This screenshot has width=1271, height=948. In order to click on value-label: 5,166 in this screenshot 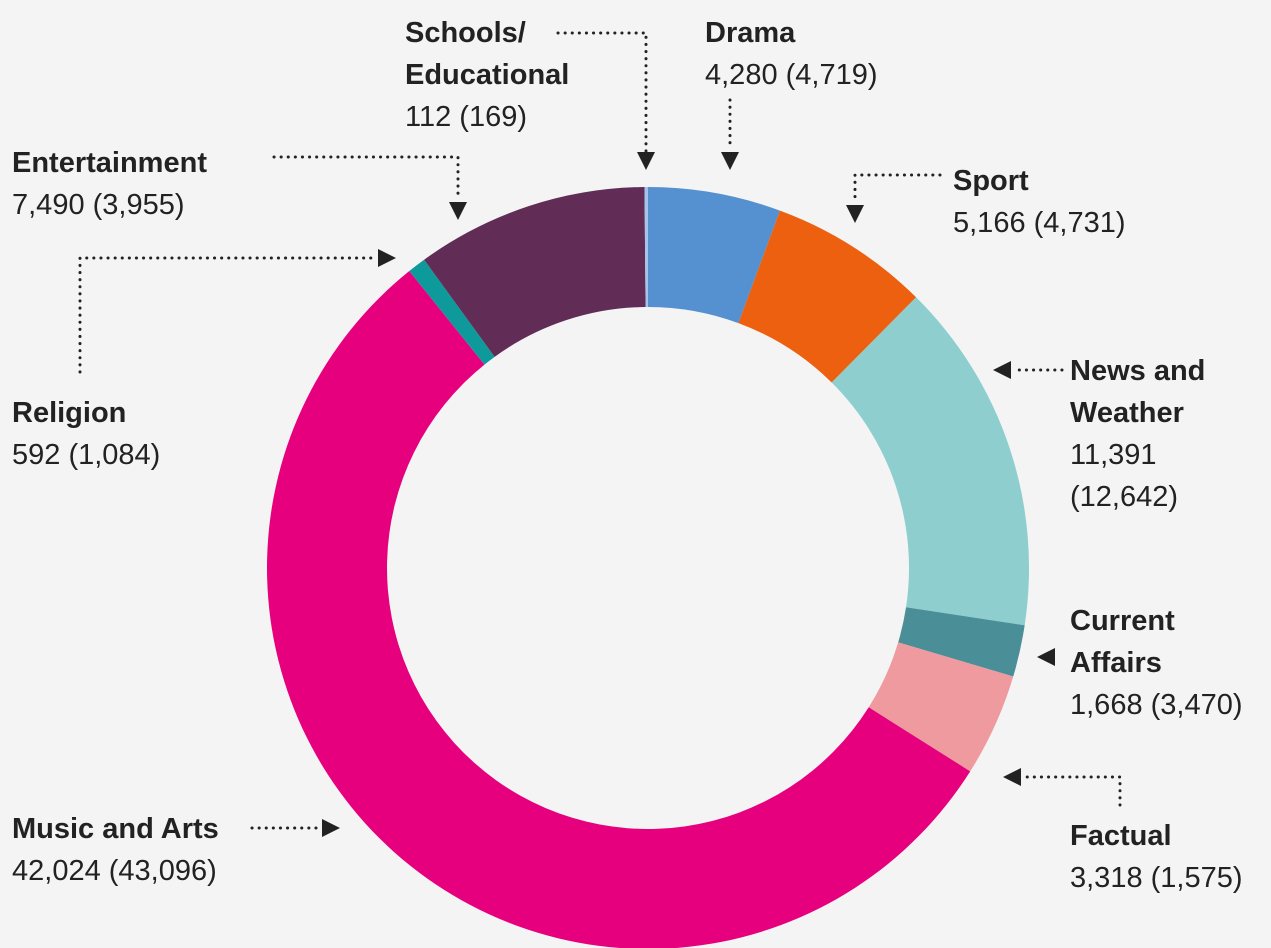, I will do `click(989, 223)`.